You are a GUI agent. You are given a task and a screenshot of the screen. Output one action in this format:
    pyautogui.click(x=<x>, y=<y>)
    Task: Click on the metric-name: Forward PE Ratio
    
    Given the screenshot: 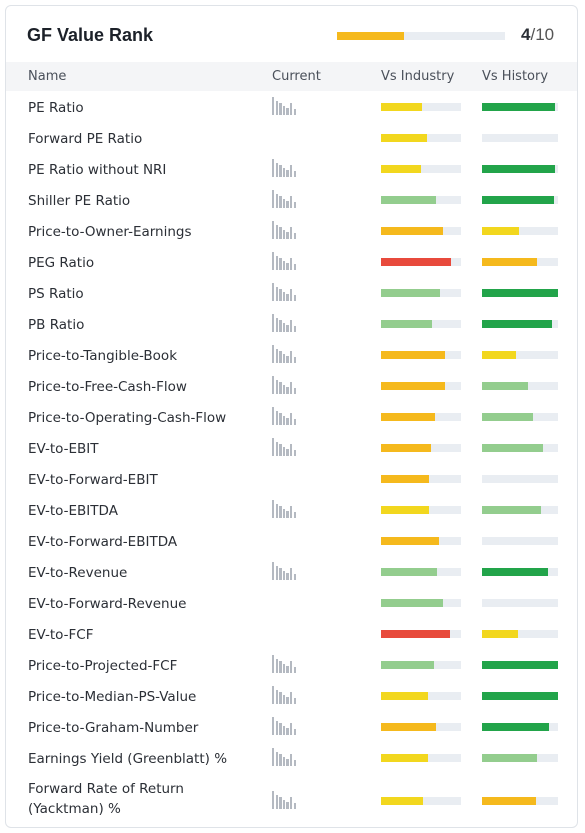 What is the action you would take?
    pyautogui.click(x=85, y=138)
    